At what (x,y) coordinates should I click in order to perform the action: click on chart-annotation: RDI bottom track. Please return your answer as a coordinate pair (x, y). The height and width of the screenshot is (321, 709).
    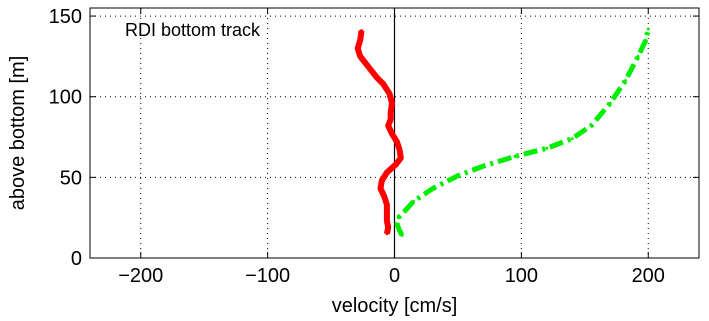
    Looking at the image, I should click on (193, 30).